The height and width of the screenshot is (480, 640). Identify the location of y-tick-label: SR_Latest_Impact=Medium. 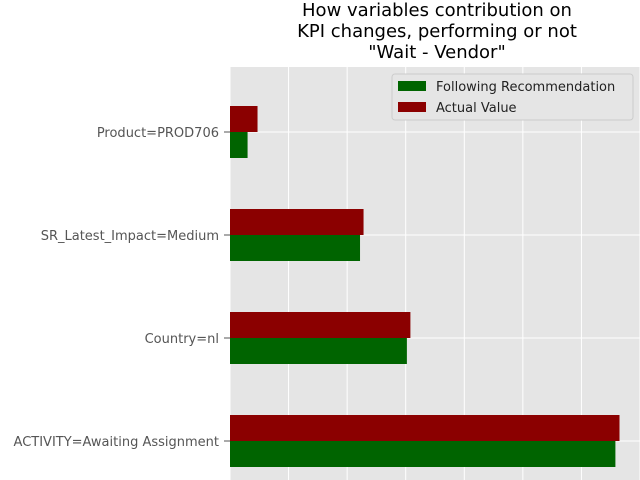
(130, 236).